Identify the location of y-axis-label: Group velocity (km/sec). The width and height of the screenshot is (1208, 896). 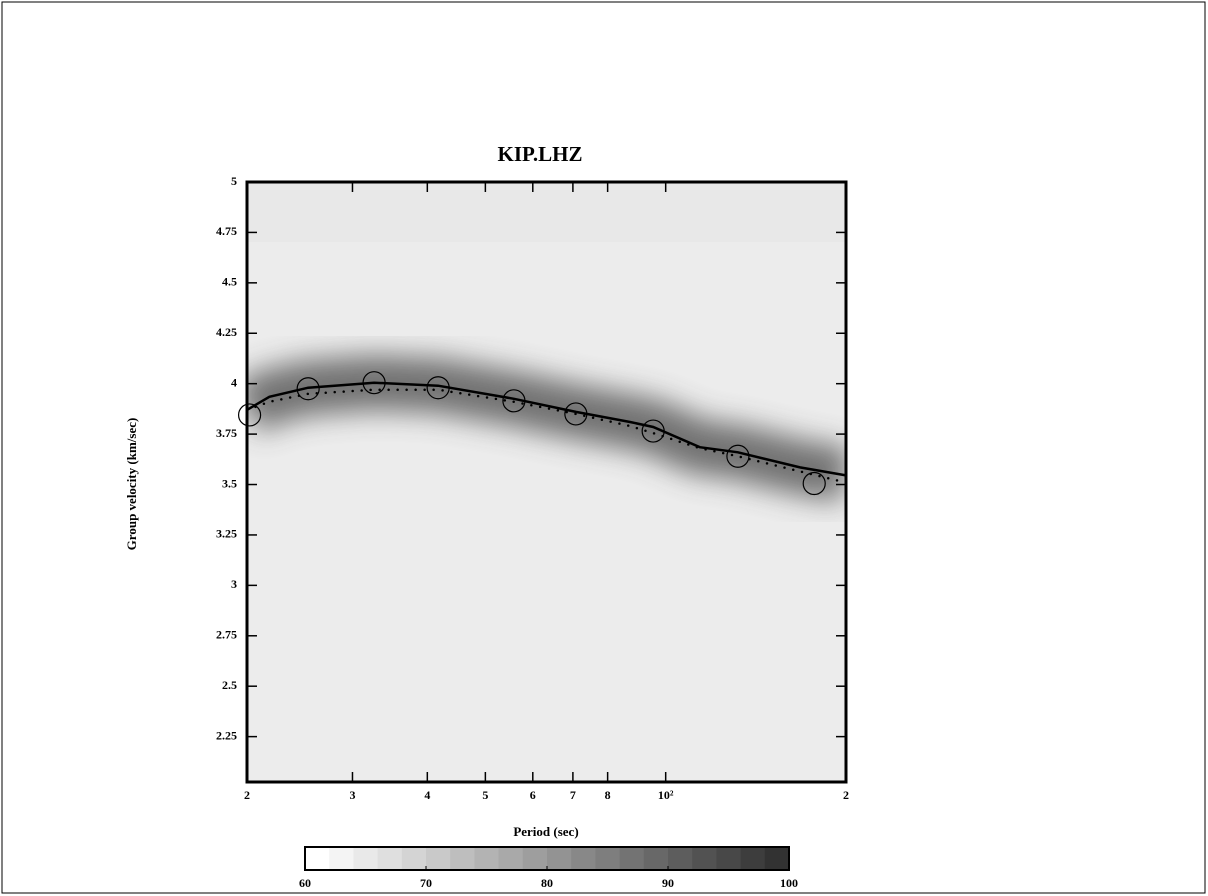
(131, 484).